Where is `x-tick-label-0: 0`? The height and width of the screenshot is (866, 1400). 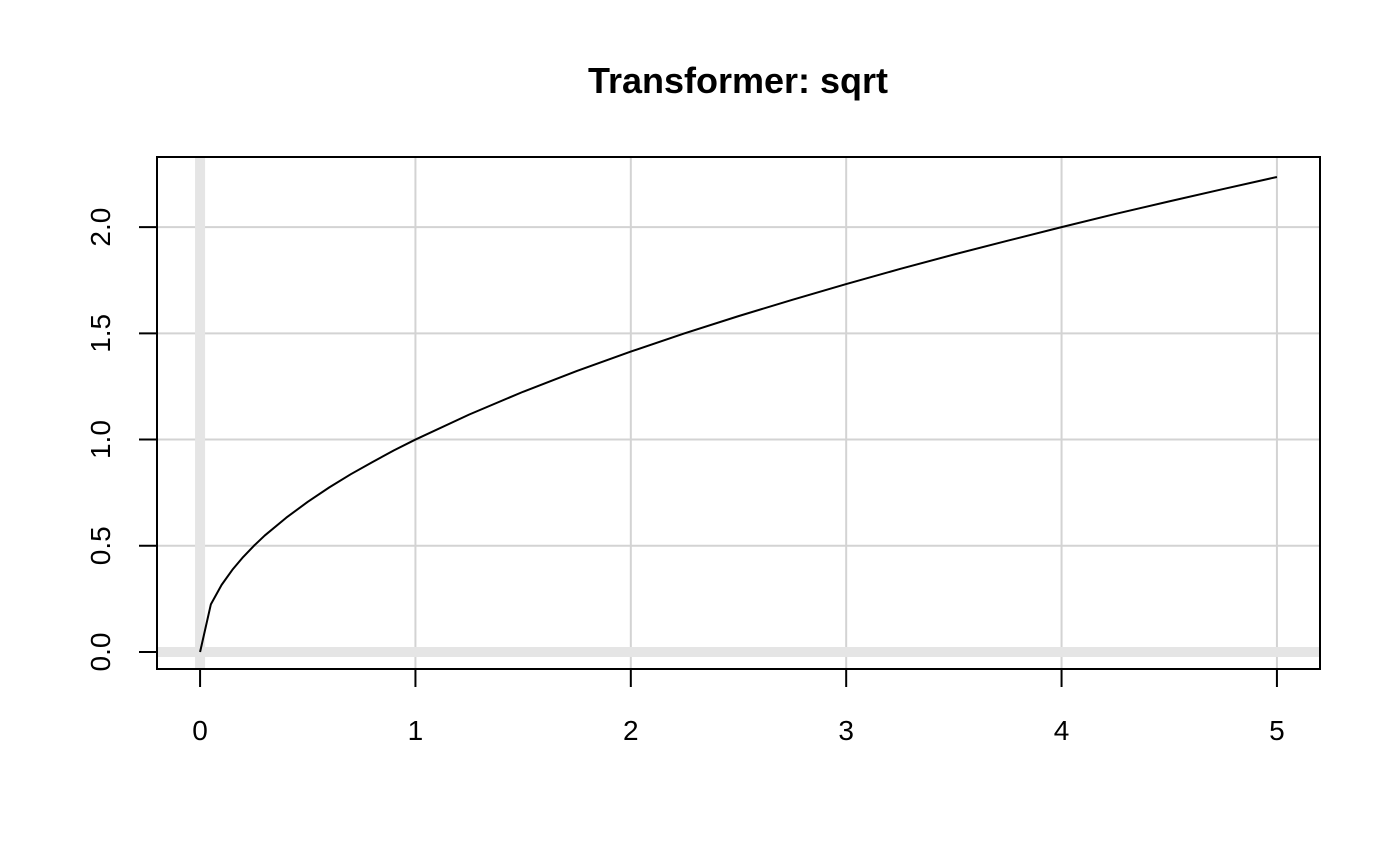 x-tick-label-0: 0 is located at coordinates (200, 730).